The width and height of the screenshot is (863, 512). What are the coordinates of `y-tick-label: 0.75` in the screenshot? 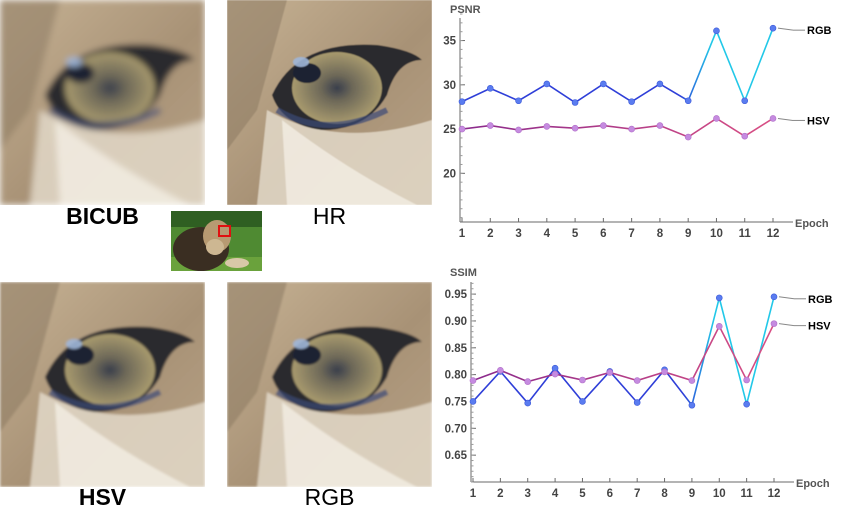 It's located at (456, 402).